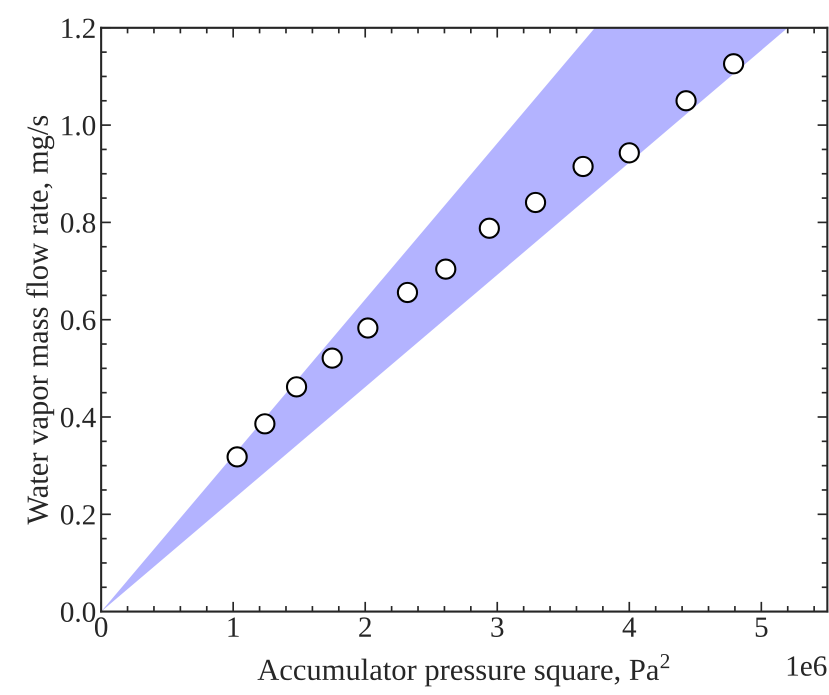 This screenshot has height=695, width=829. What do you see at coordinates (497, 627) in the screenshot?
I see `x-tick-label: 3` at bounding box center [497, 627].